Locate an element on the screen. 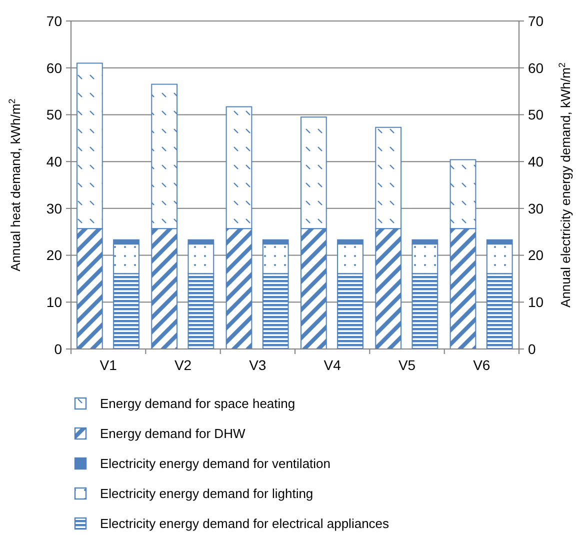 The width and height of the screenshot is (578, 535). y2-tick-label: 40 is located at coordinates (536, 161).